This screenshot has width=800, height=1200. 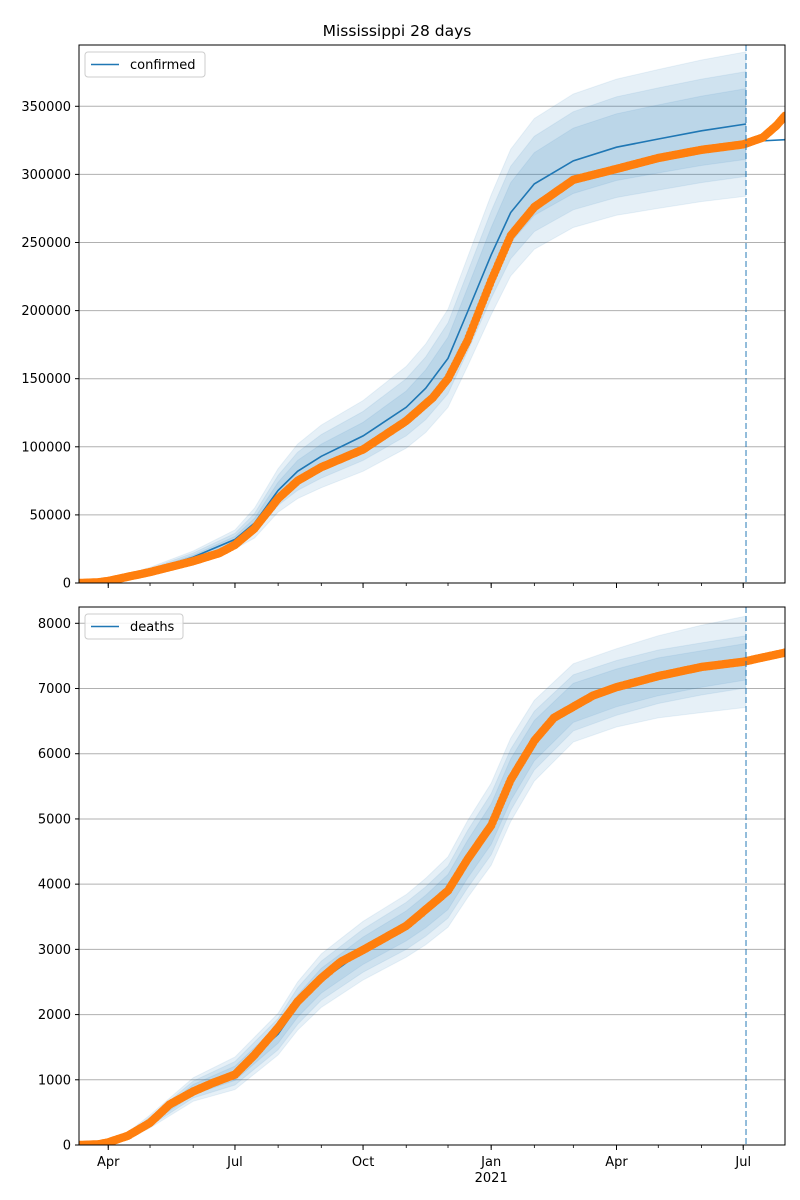 I want to click on y-tick-label: 6000, so click(x=54, y=754).